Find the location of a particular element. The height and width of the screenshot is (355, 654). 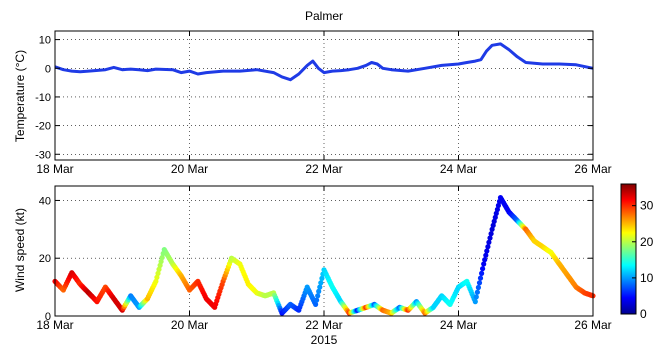

colorbar: 0 10 20 30 is located at coordinates (637, 252).